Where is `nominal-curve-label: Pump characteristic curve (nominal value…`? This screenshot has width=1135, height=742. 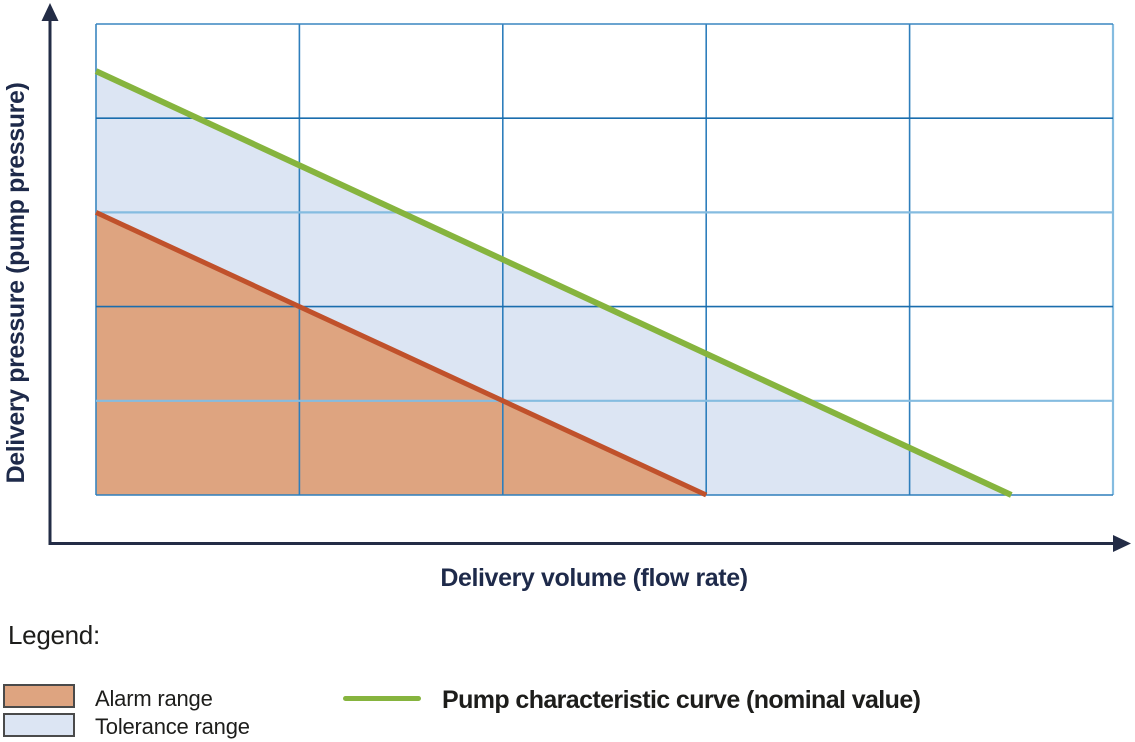 nominal-curve-label: Pump characteristic curve (nominal value… is located at coordinates (681, 700).